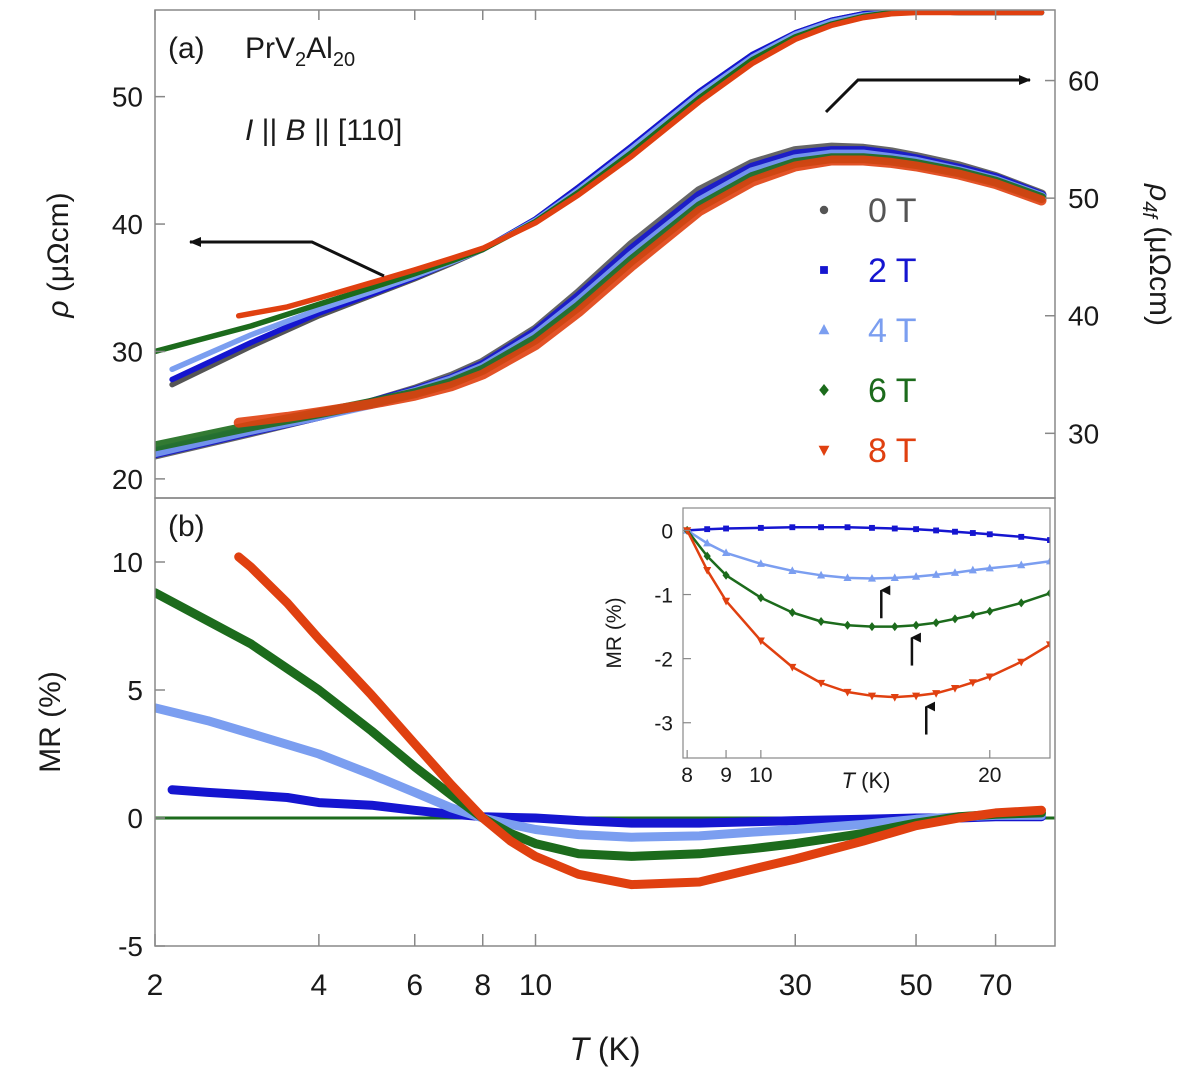 This screenshot has width=1200, height=1085. Describe the element at coordinates (186, 48) in the screenshot. I see `panel-a-label: (a)` at that location.